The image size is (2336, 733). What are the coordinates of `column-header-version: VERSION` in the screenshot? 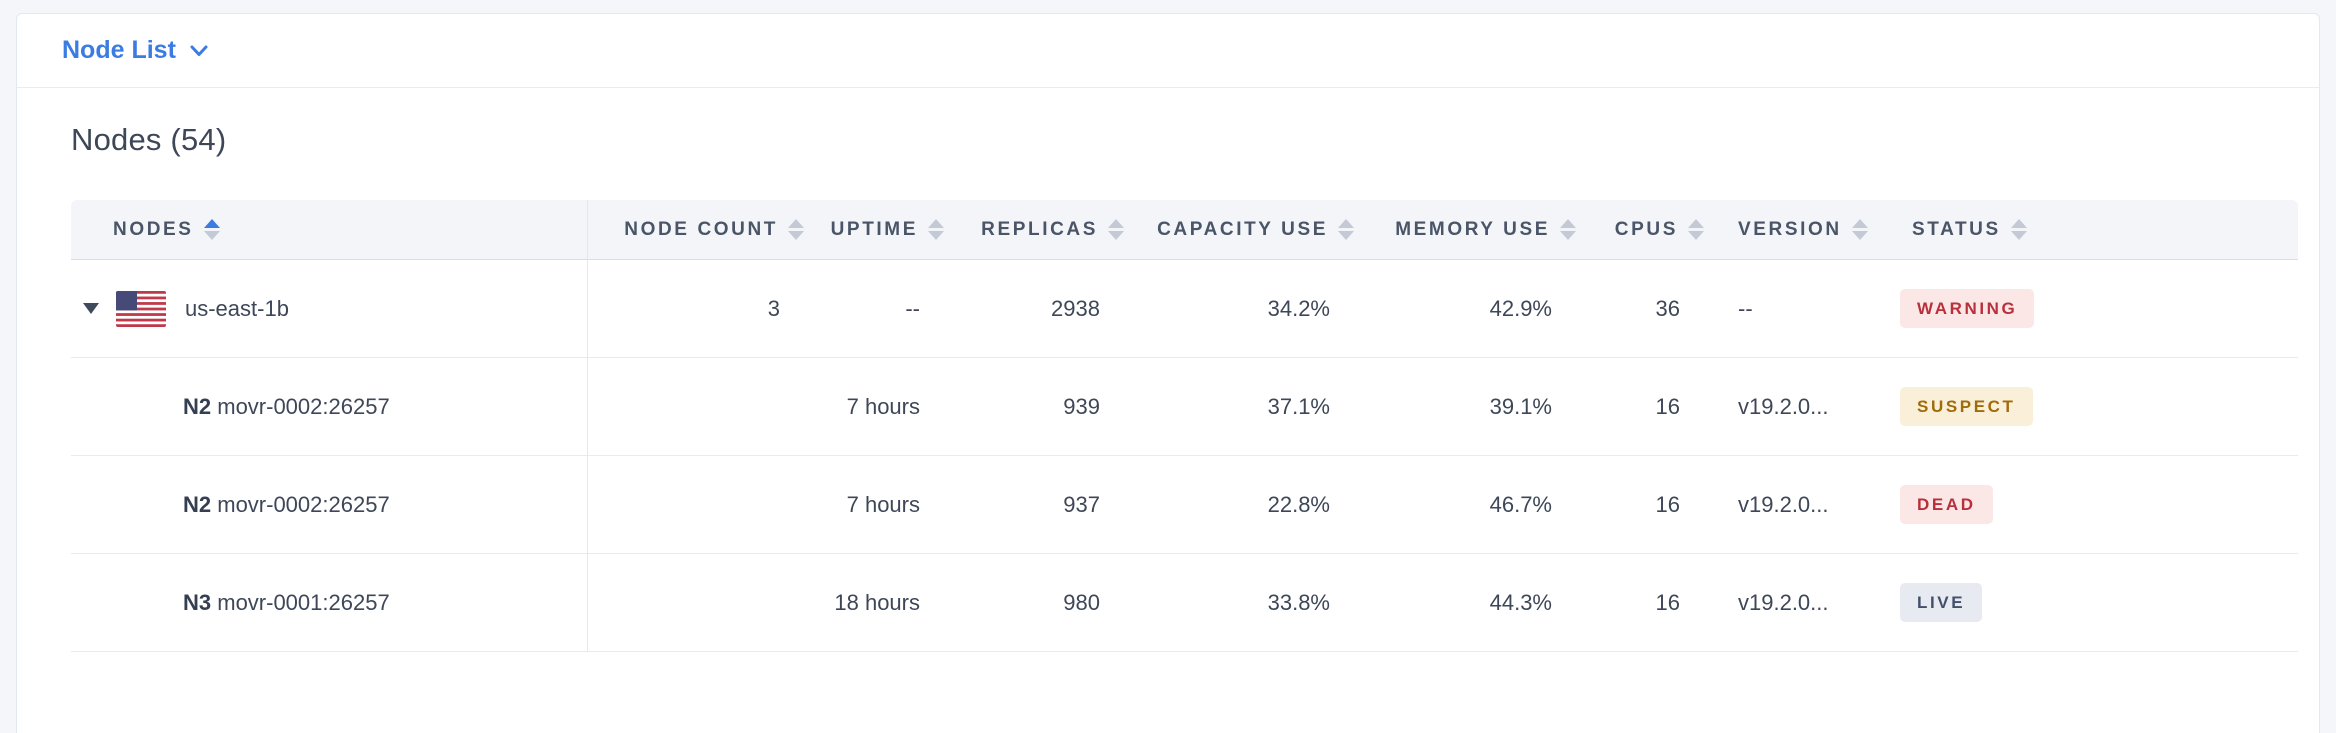 It's located at (1779, 230).